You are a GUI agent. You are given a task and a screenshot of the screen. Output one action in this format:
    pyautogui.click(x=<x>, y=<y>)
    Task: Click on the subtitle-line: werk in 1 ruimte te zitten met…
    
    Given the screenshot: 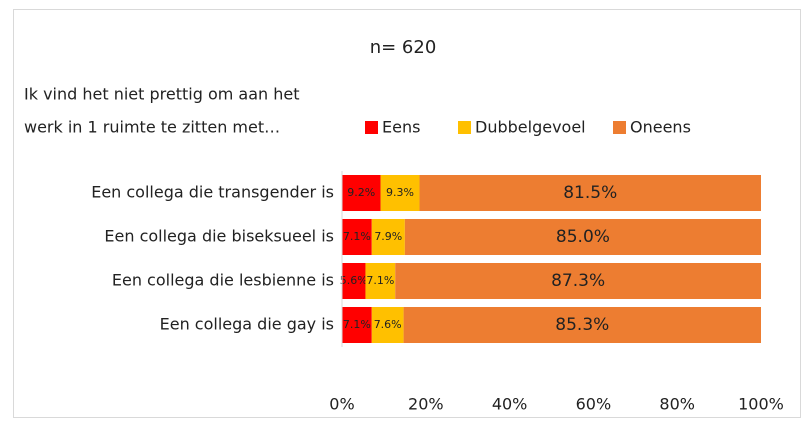 What is the action you would take?
    pyautogui.click(x=152, y=127)
    